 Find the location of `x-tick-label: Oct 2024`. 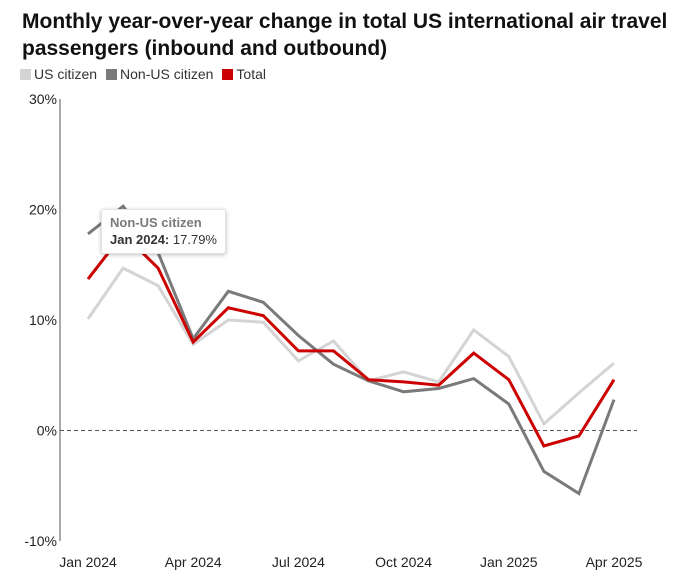

x-tick-label: Oct 2024 is located at coordinates (403, 562).